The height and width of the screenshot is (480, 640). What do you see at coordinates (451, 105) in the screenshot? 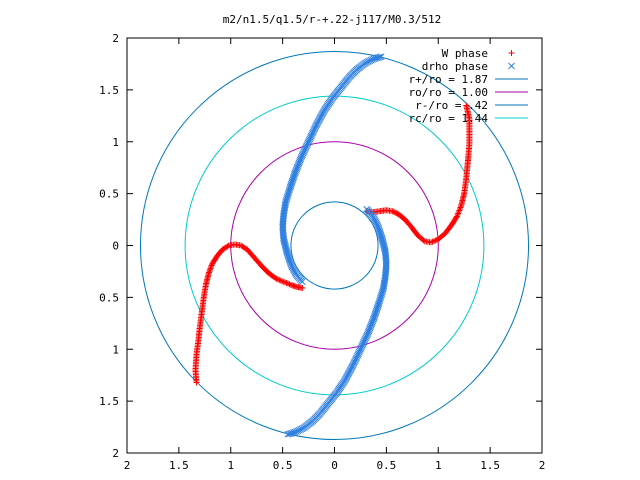
I see `legend-label: r-/ro = .42` at bounding box center [451, 105].